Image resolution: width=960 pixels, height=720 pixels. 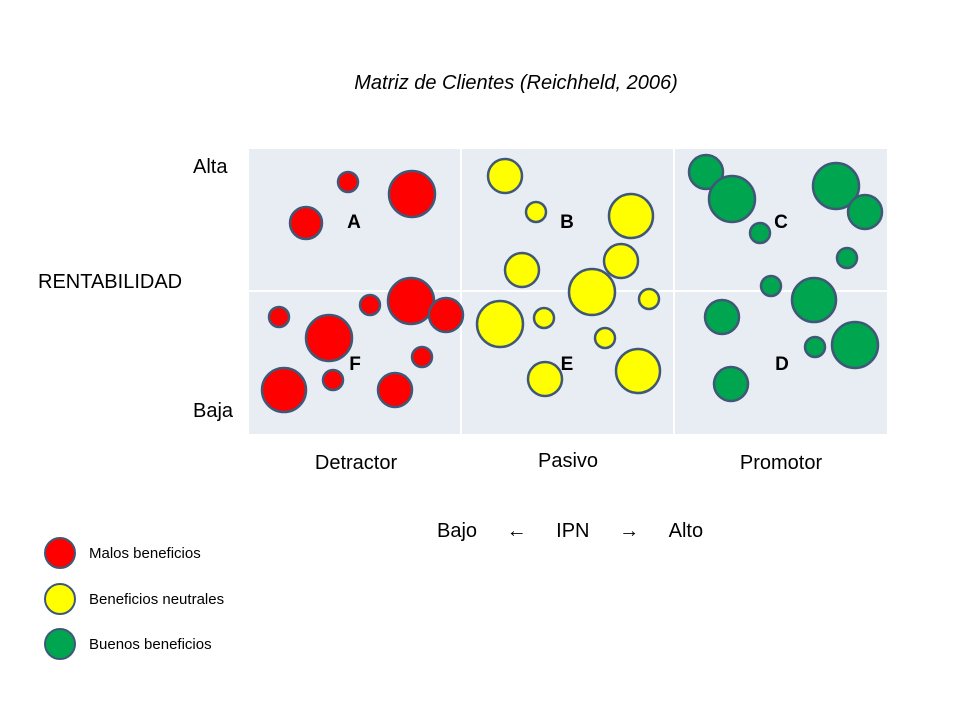 I want to click on legend-label-yellow: Beneficios neutrales, so click(x=157, y=599).